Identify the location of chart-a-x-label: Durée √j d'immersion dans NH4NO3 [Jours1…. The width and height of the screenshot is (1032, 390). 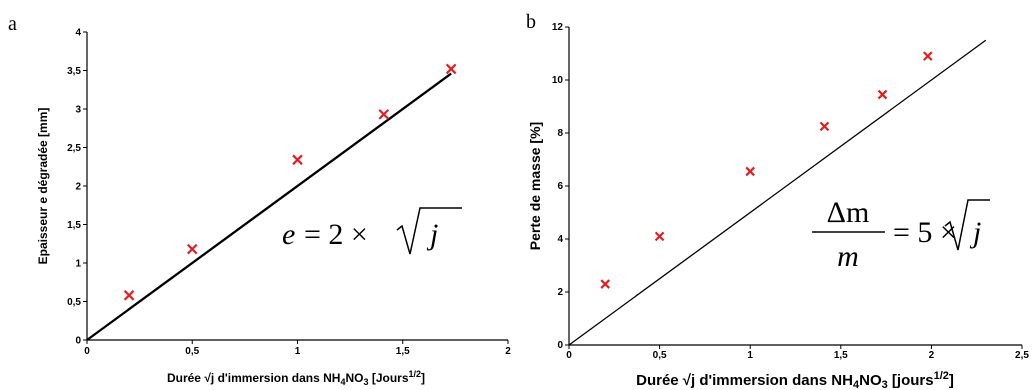
(296, 378).